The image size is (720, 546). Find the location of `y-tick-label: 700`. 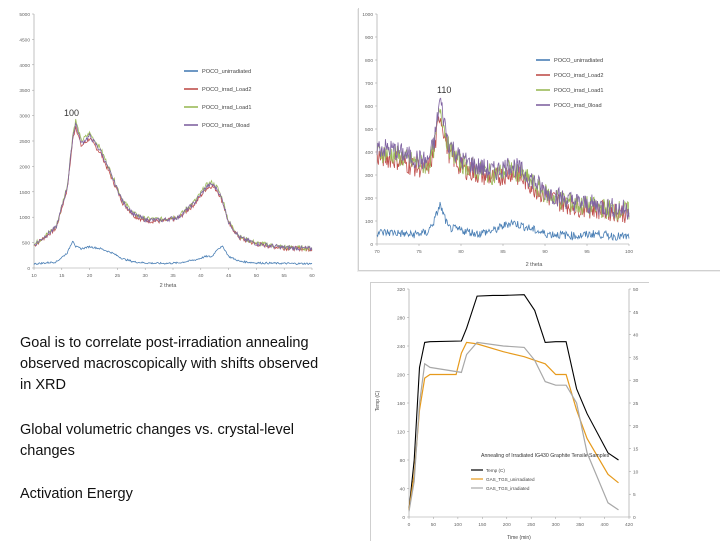

y-tick-label: 700 is located at coordinates (369, 84).